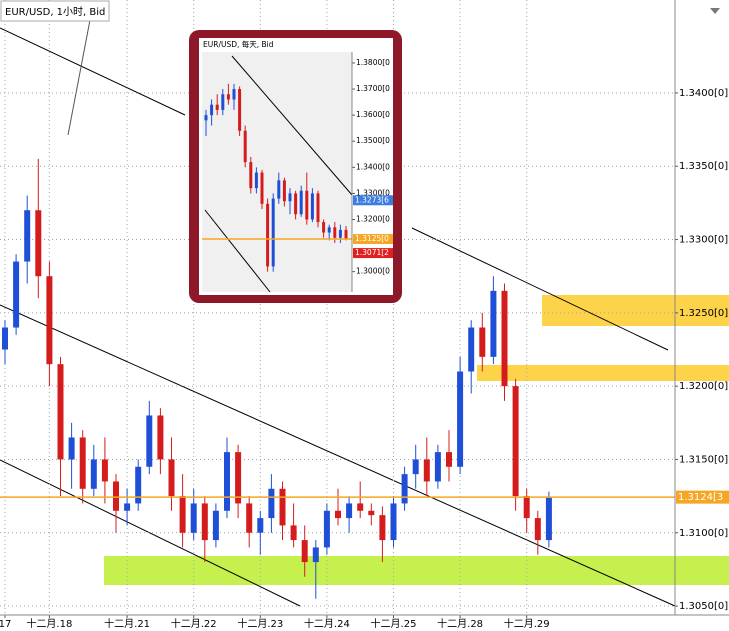 This screenshot has height=631, width=729. What do you see at coordinates (373, 114) in the screenshot?
I see `y-tick-label: 1.3600[0` at bounding box center [373, 114].